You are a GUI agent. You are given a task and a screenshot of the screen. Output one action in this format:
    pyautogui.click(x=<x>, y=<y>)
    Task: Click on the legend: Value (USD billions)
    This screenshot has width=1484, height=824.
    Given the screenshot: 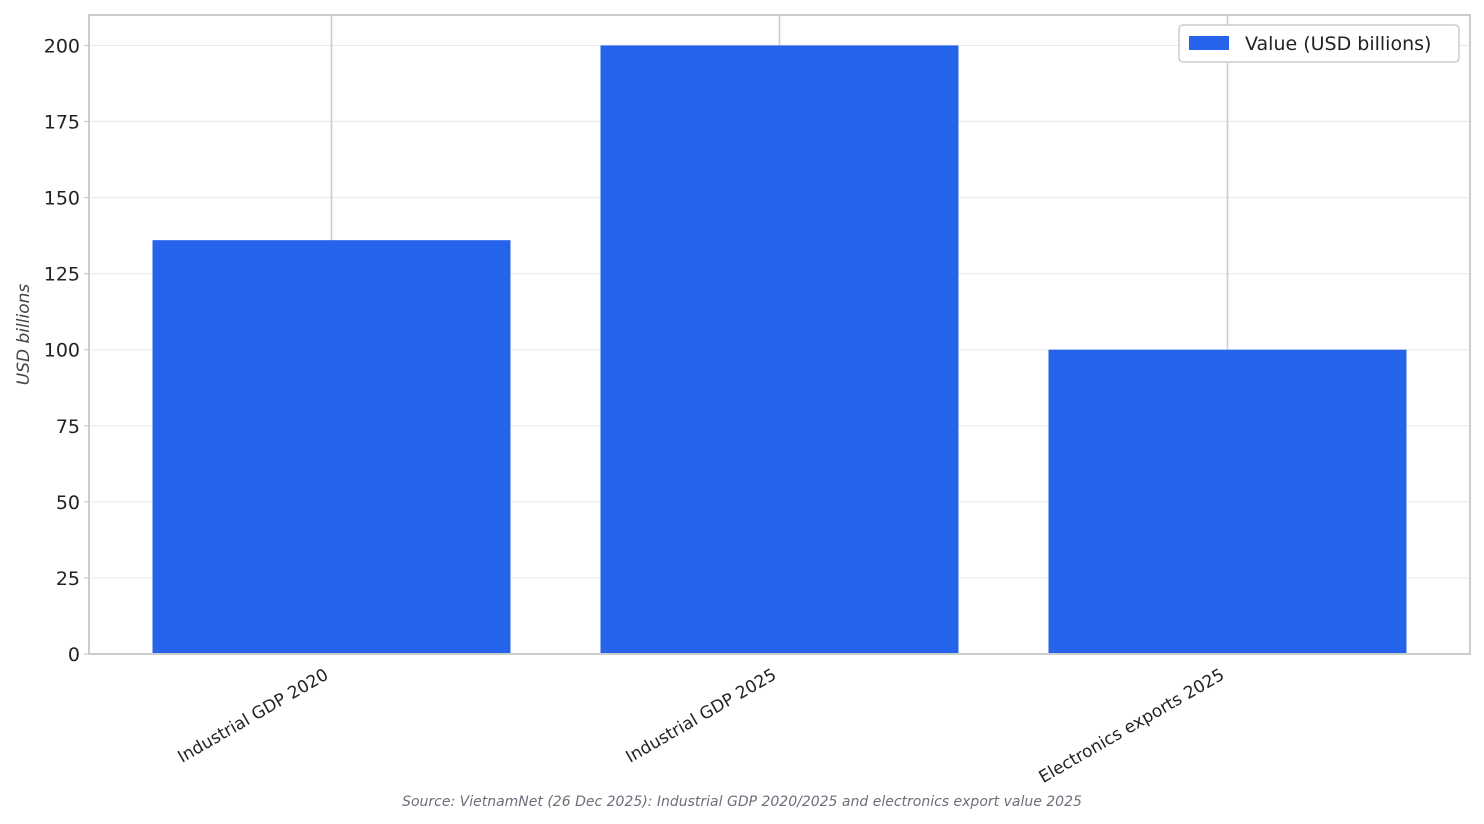 What is the action you would take?
    pyautogui.click(x=1319, y=43)
    